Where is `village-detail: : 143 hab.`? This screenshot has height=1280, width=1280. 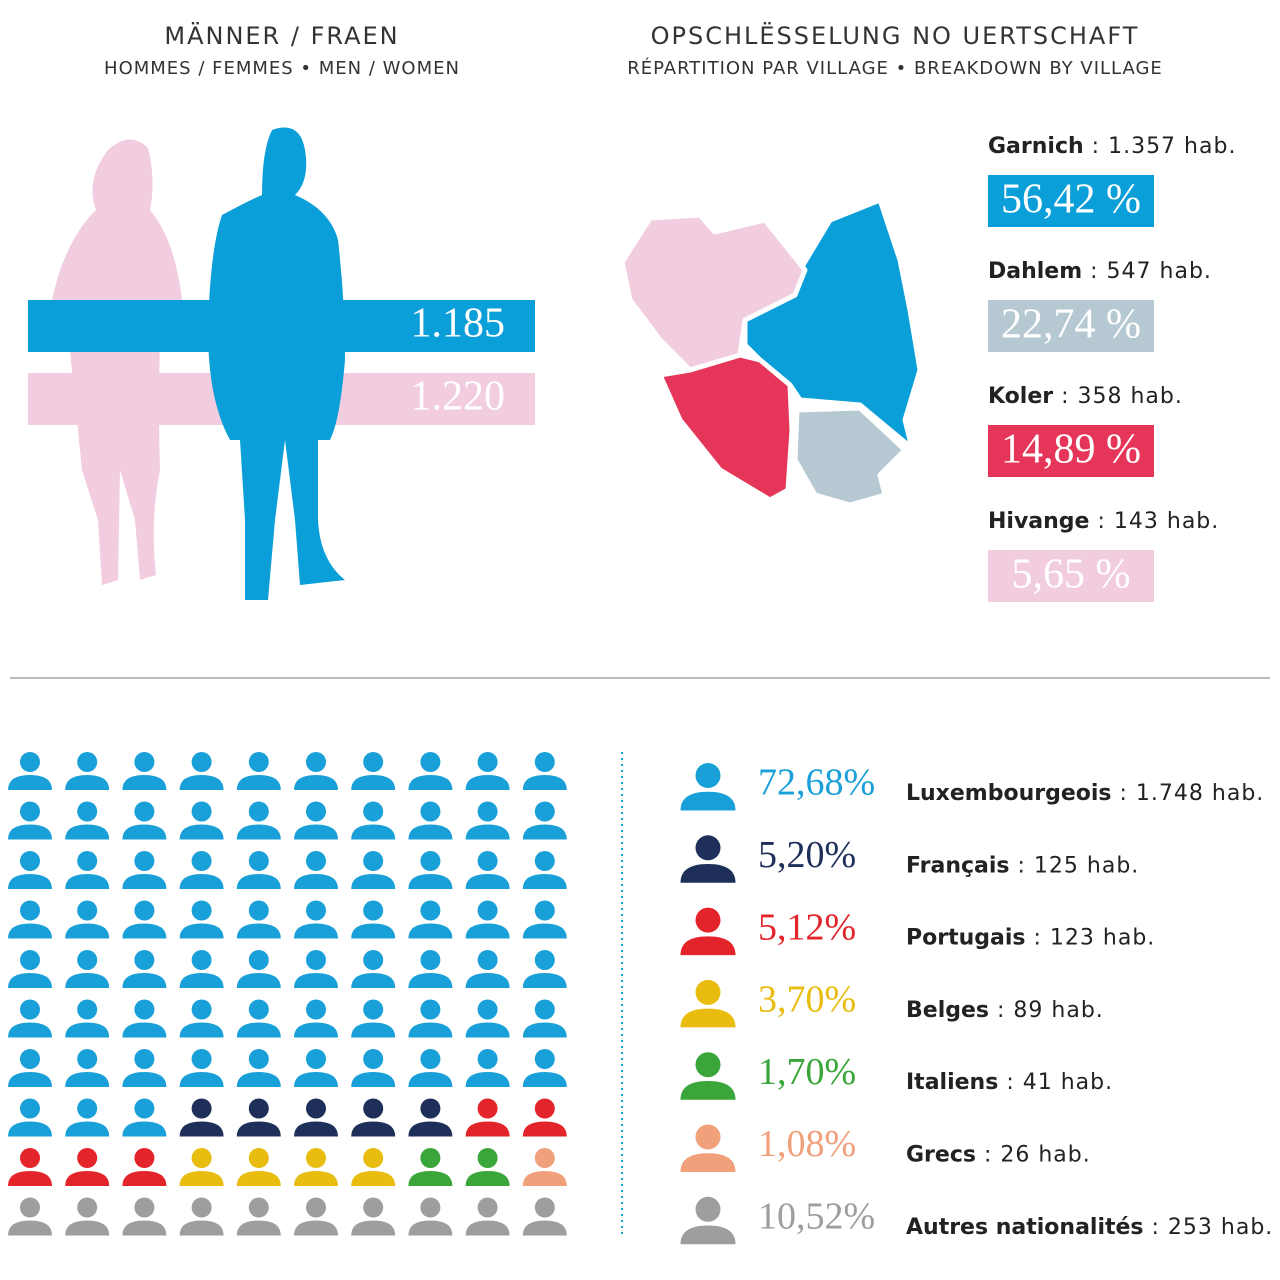 village-detail: : 143 hab. is located at coordinates (1158, 521).